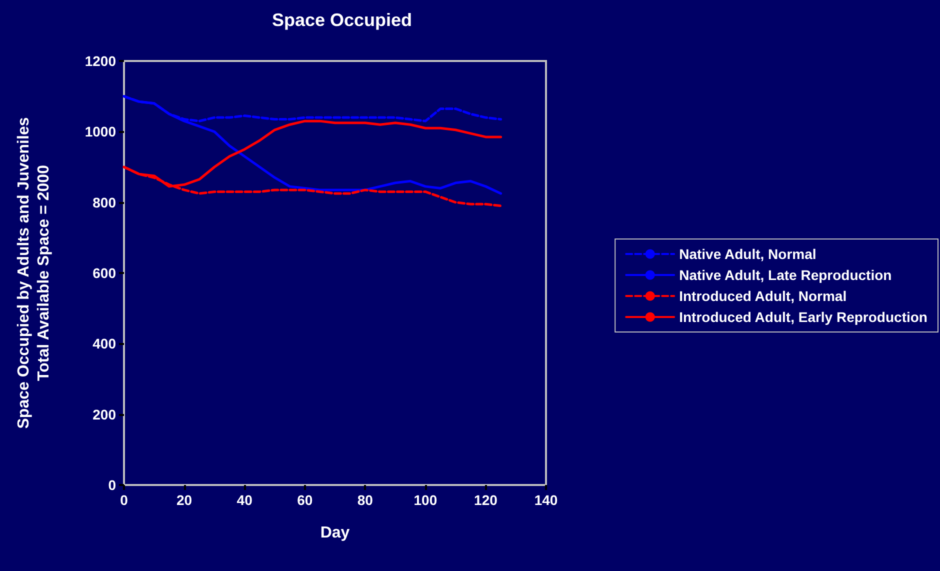  What do you see at coordinates (100, 132) in the screenshot?
I see `y-tick-label: 1000` at bounding box center [100, 132].